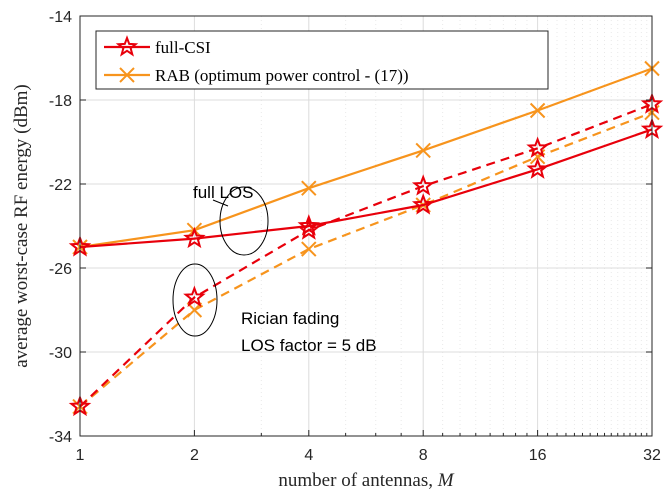 This screenshot has width=667, height=494. Describe the element at coordinates (80, 455) in the screenshot. I see `x-tick-label: 1` at that location.